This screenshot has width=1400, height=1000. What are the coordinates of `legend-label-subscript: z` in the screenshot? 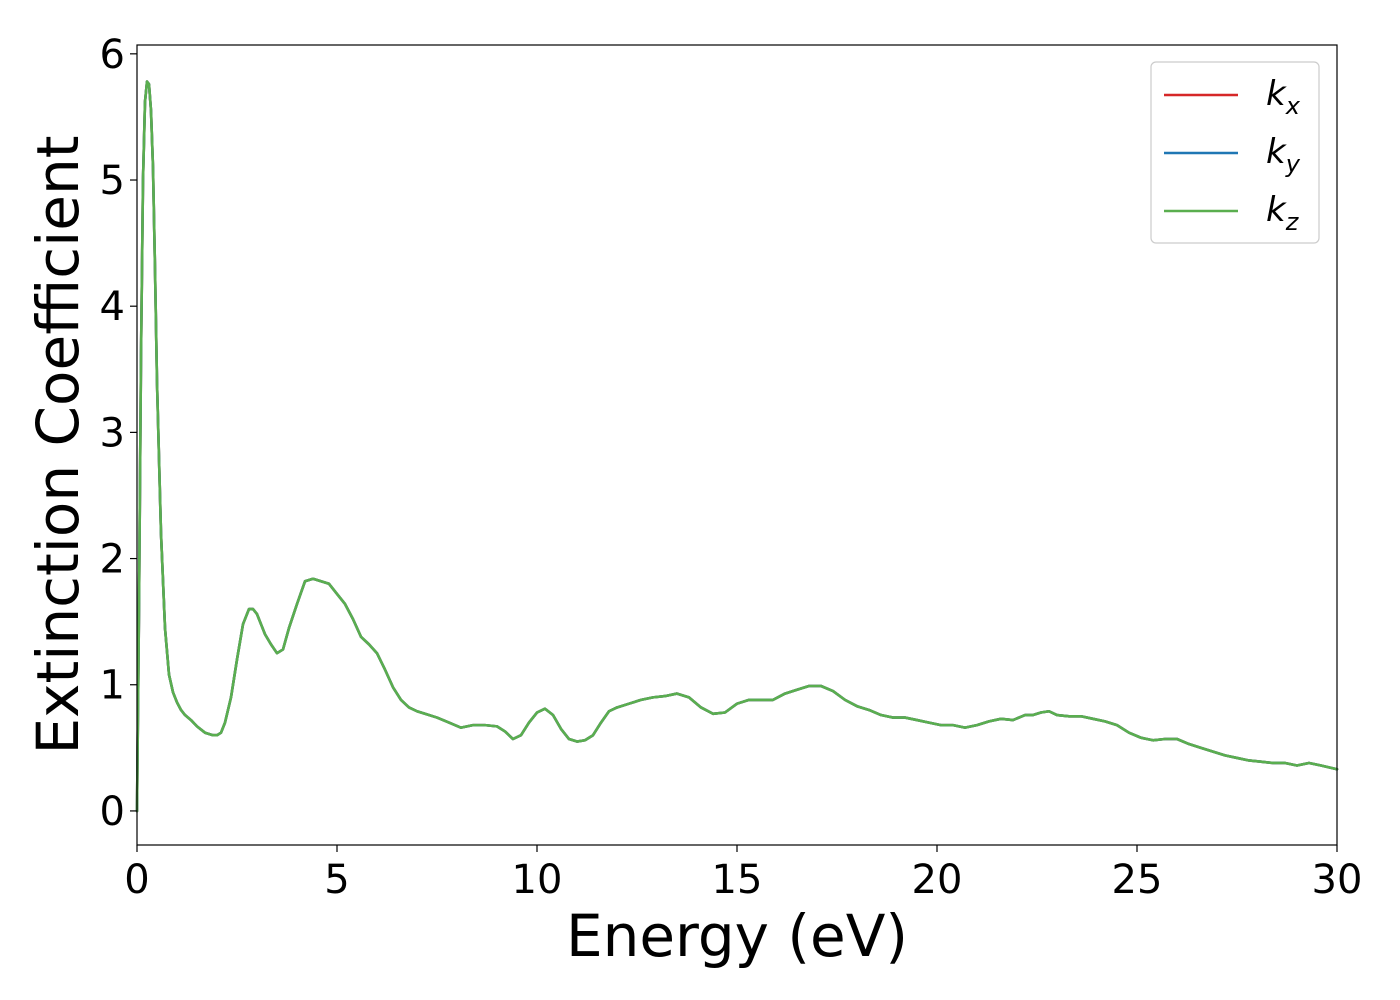 It's located at (1292, 222).